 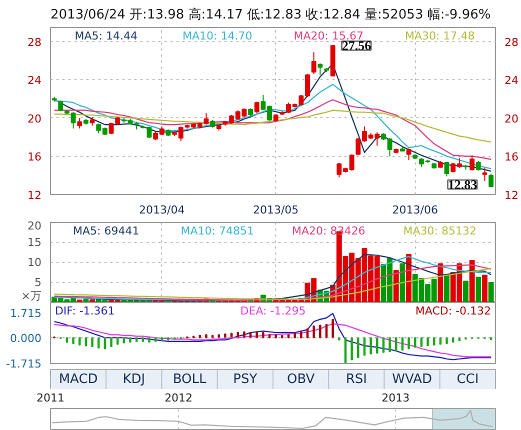 What do you see at coordinates (217, 36) in the screenshot?
I see `text: MA10: 14.70` at bounding box center [217, 36].